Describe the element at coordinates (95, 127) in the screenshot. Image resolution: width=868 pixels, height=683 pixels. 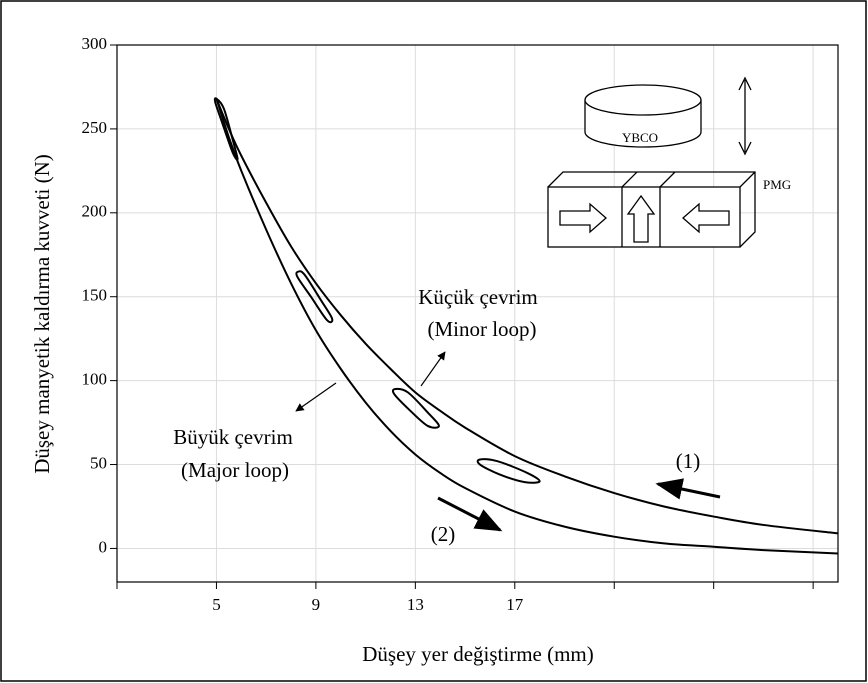
I see `y-tick-label: 250` at that location.